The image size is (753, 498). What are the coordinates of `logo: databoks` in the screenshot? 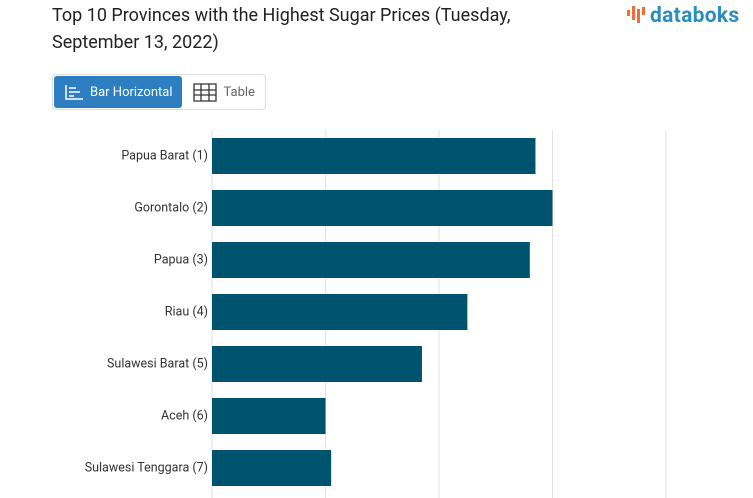 It's located at (682, 16).